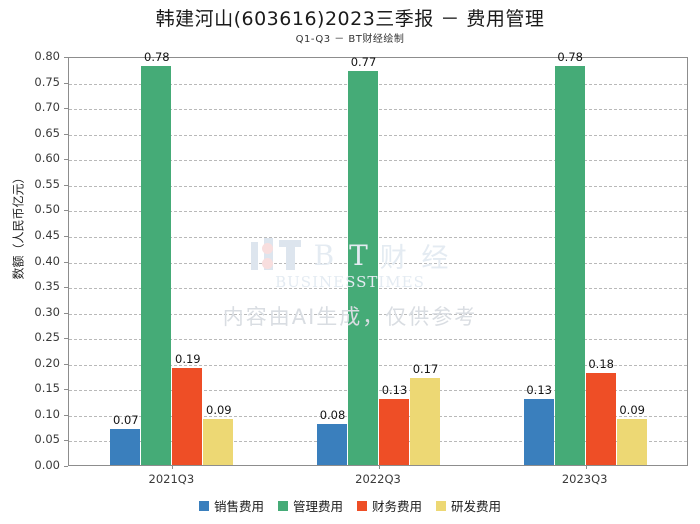 Image resolution: width=700 pixels, height=524 pixels. Describe the element at coordinates (171, 479) in the screenshot. I see `x-tick-label: 2021Q3` at that location.